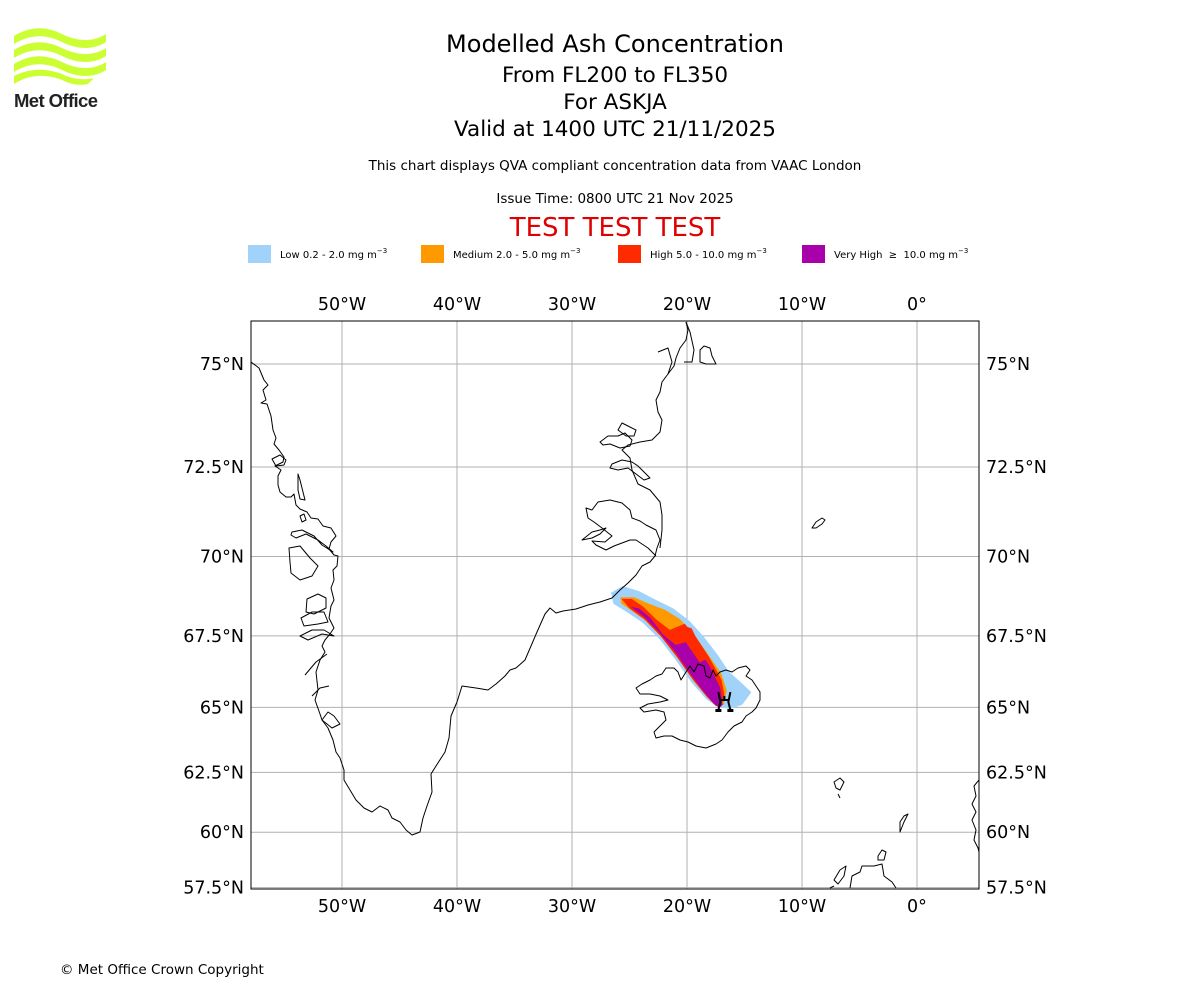 The height and width of the screenshot is (1000, 1200). What do you see at coordinates (342, 305) in the screenshot?
I see `lon-tick-label-top: 50°W` at bounding box center [342, 305].